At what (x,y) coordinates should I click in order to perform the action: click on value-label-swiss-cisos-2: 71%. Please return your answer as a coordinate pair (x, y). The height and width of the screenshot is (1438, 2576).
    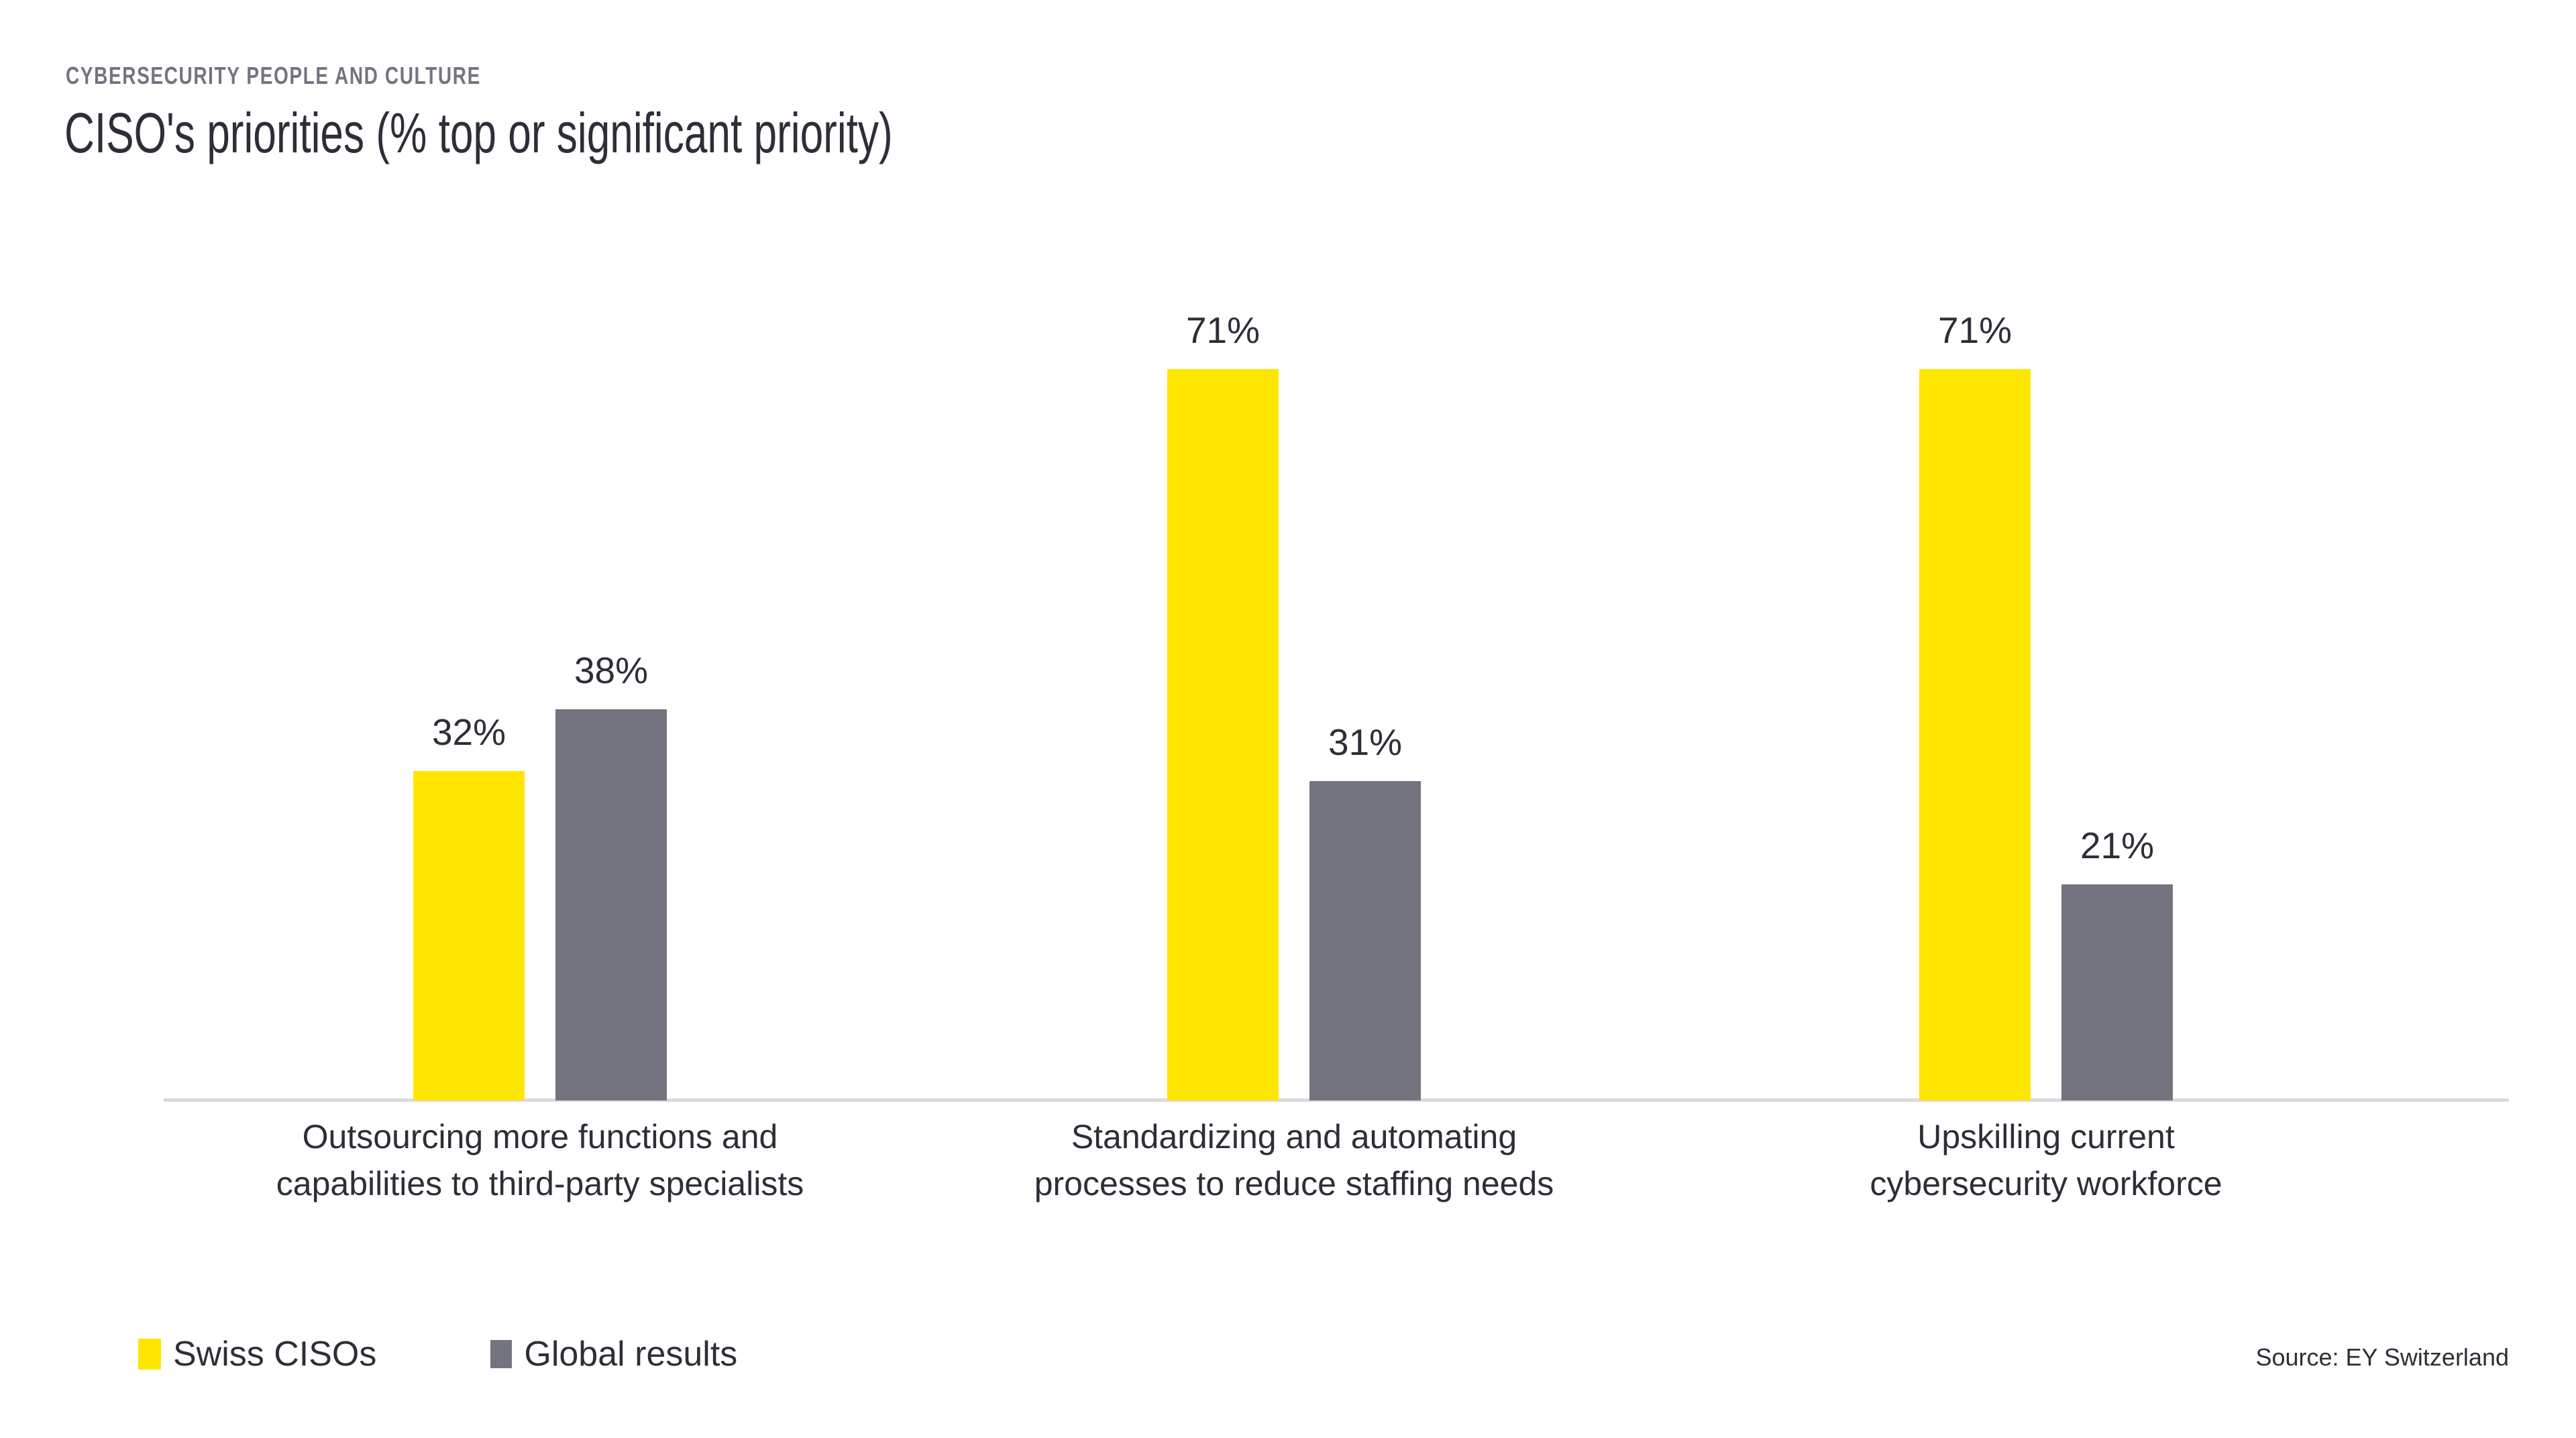
    Looking at the image, I should click on (1222, 330).